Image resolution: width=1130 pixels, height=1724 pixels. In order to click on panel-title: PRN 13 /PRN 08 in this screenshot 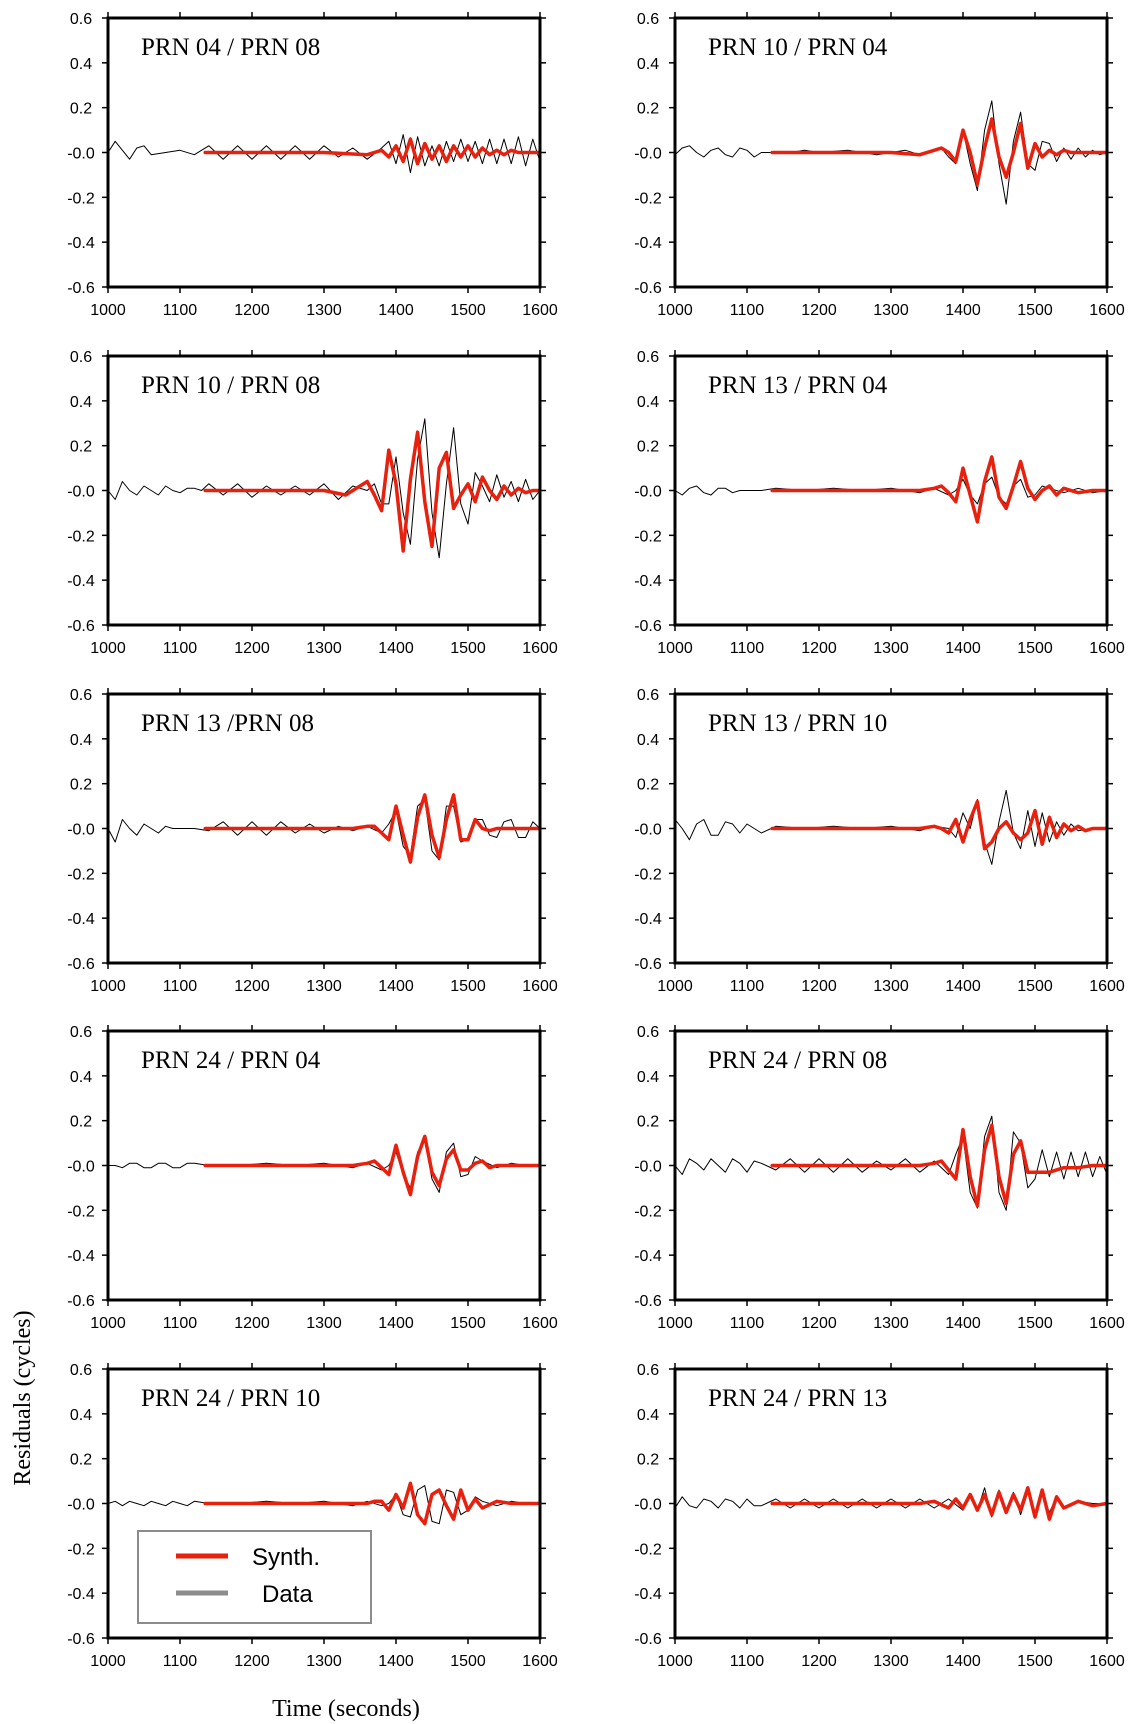, I will do `click(227, 723)`.